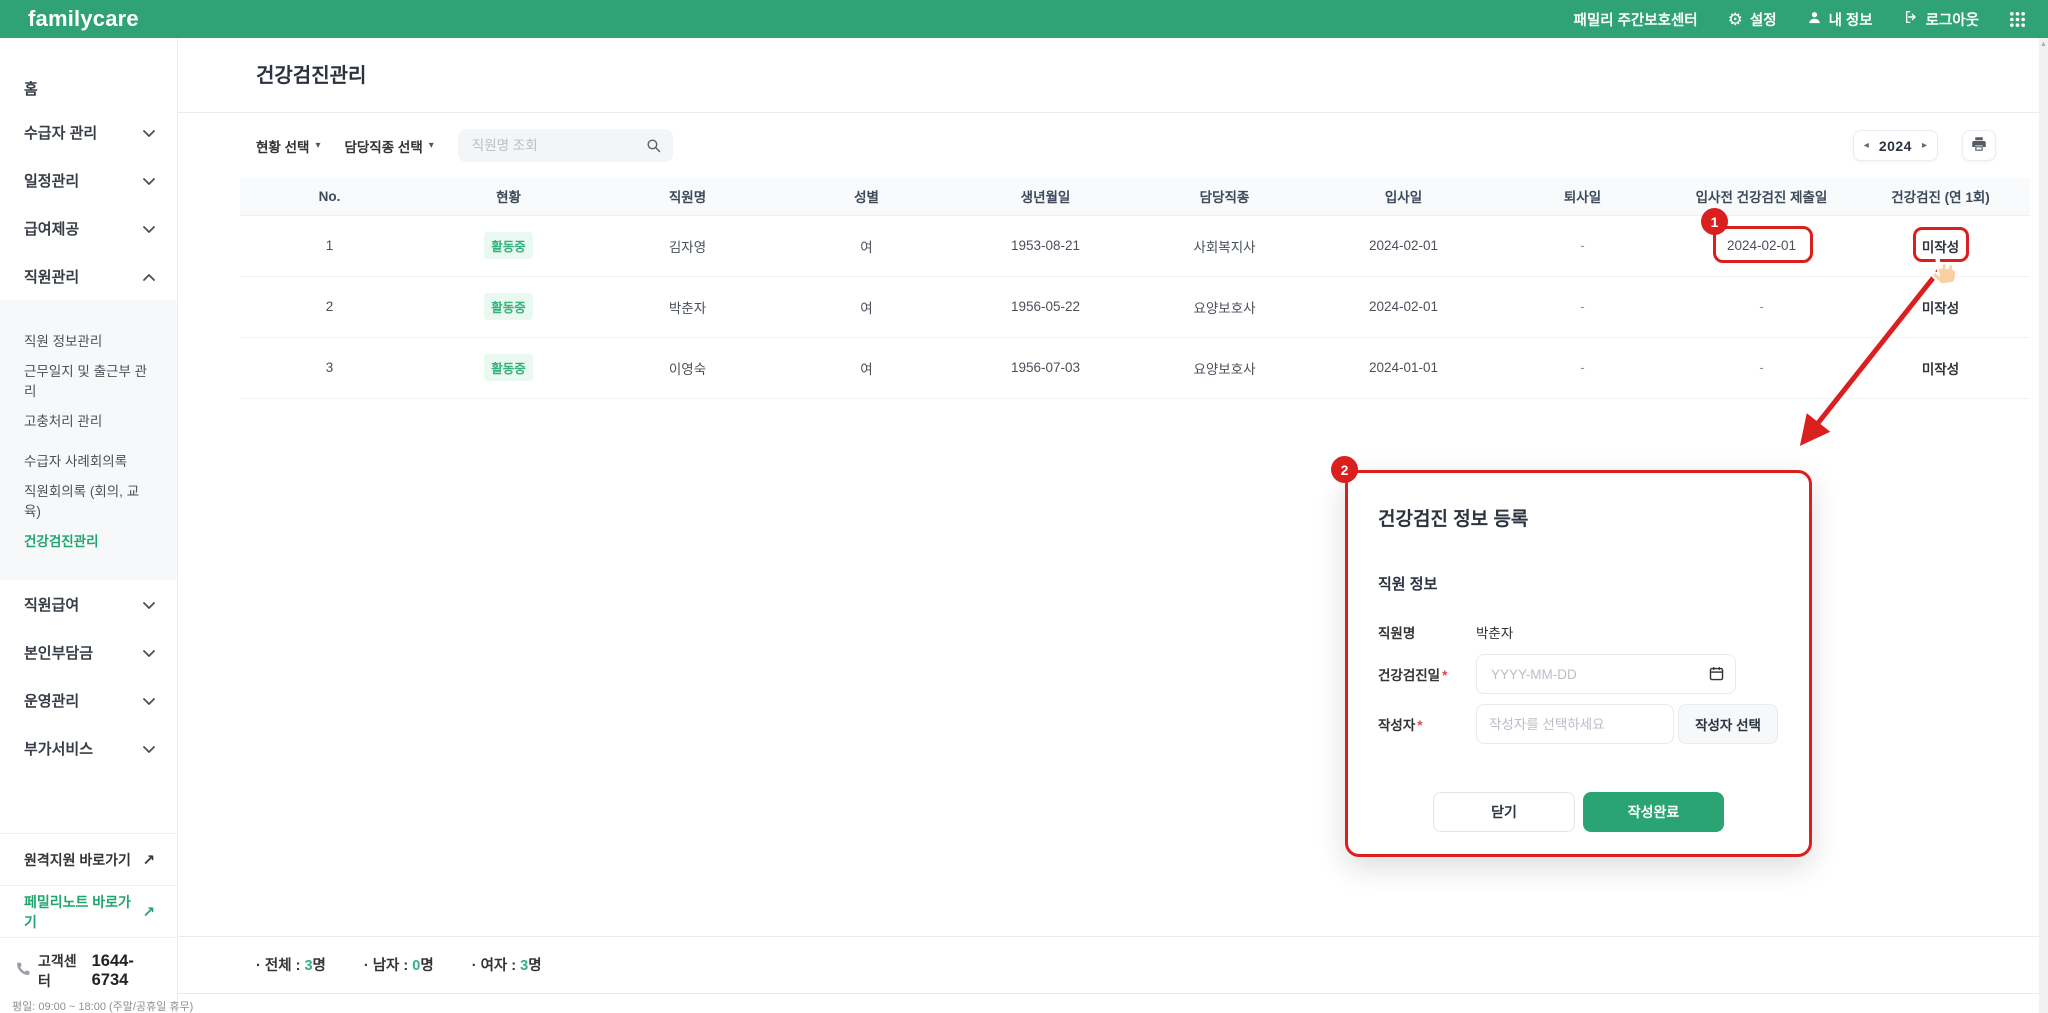 The width and height of the screenshot is (2048, 1013). I want to click on caret-down-icon: ▾, so click(318, 145).